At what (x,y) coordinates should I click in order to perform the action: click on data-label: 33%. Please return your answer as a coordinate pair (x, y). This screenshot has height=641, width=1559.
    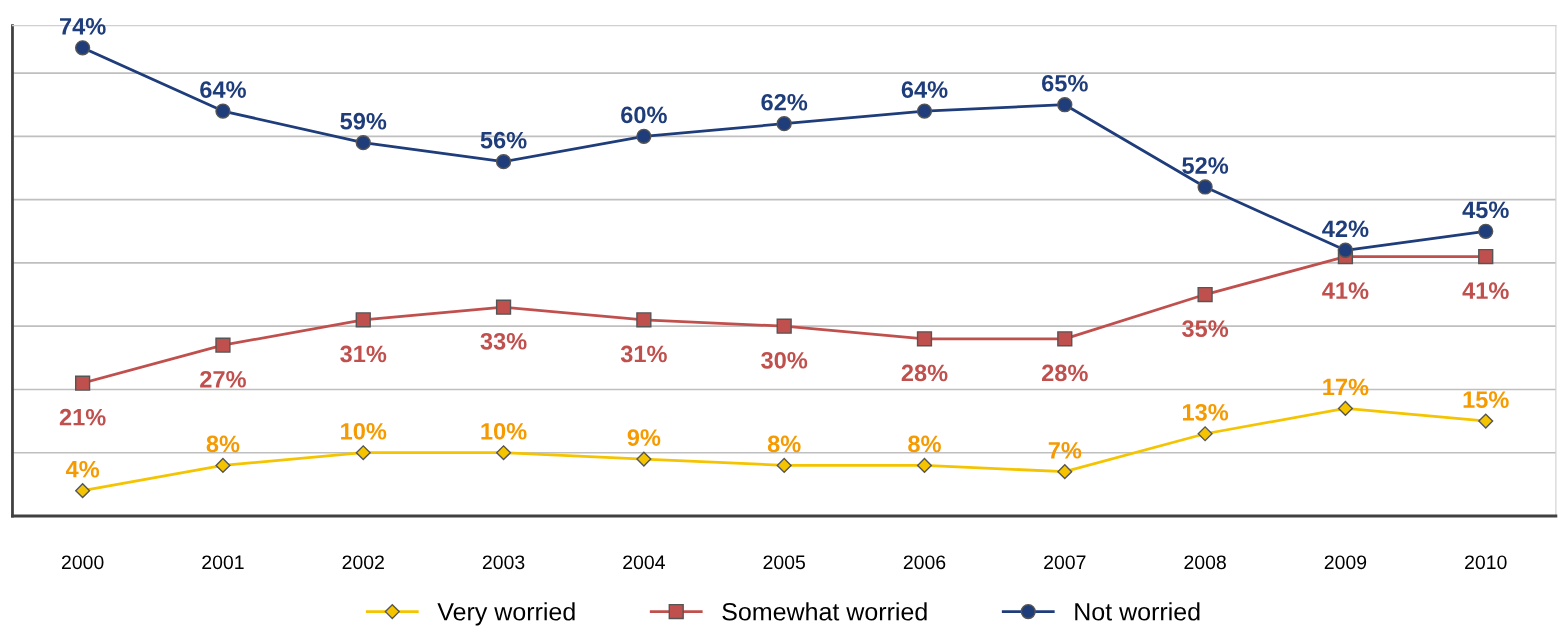
    Looking at the image, I should click on (503, 341).